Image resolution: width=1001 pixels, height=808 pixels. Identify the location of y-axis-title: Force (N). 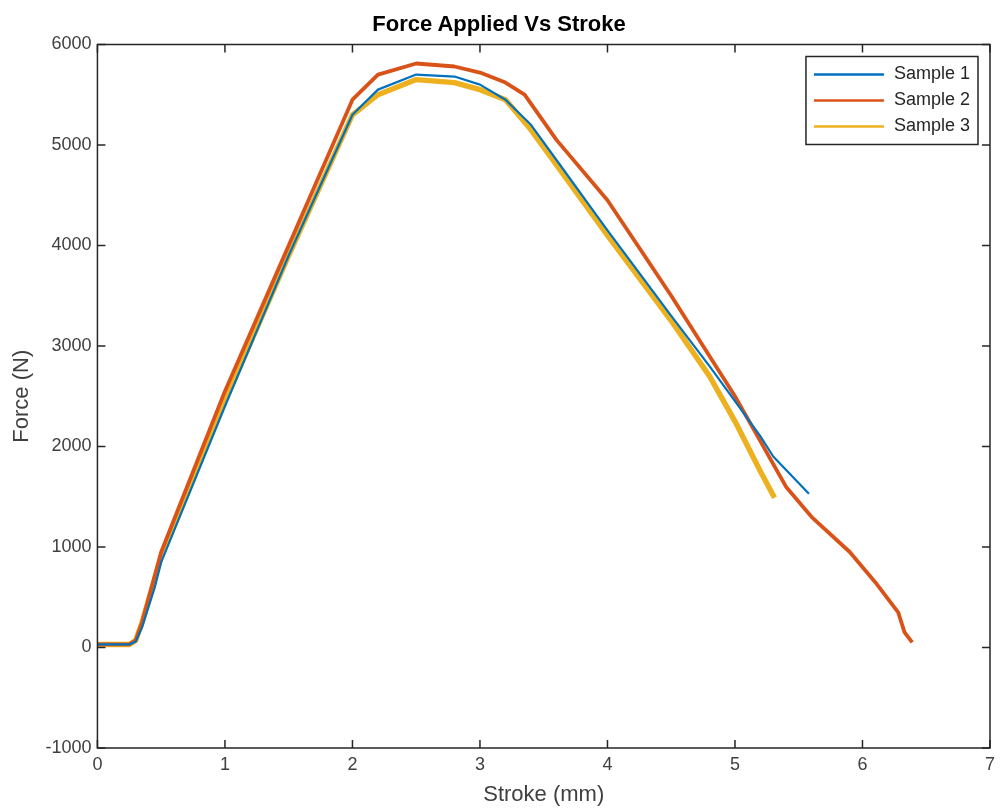
(21, 396).